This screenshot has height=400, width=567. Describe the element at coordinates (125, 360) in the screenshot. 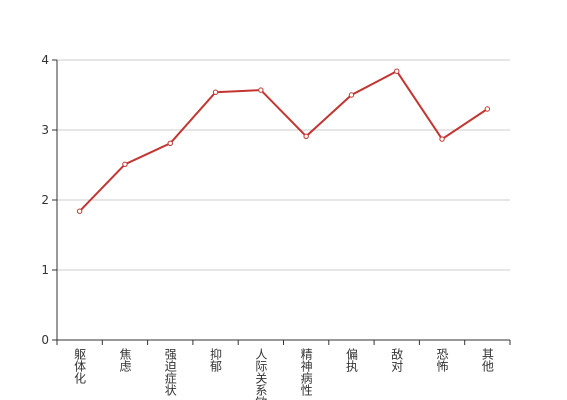

I see `x-tick-label: 焦虑` at that location.